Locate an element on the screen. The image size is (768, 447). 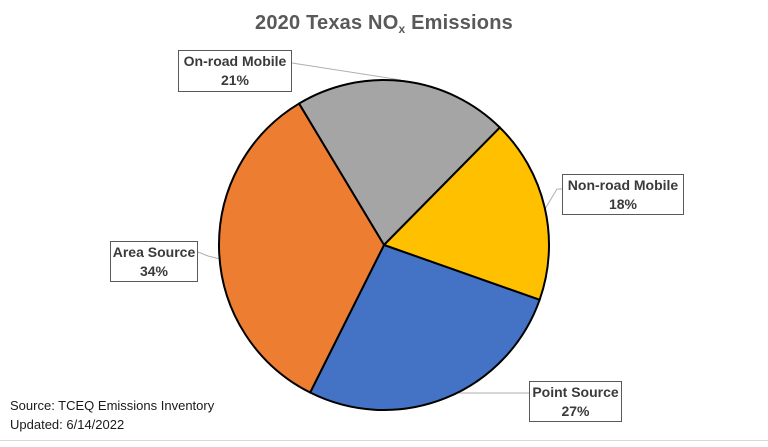
callout-label: Area Source is located at coordinates (154, 252).